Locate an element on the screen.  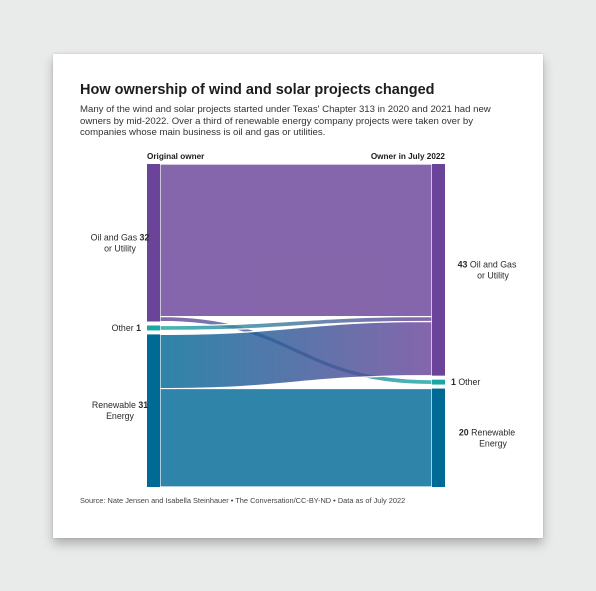
left-node-other is located at coordinates (153, 328).